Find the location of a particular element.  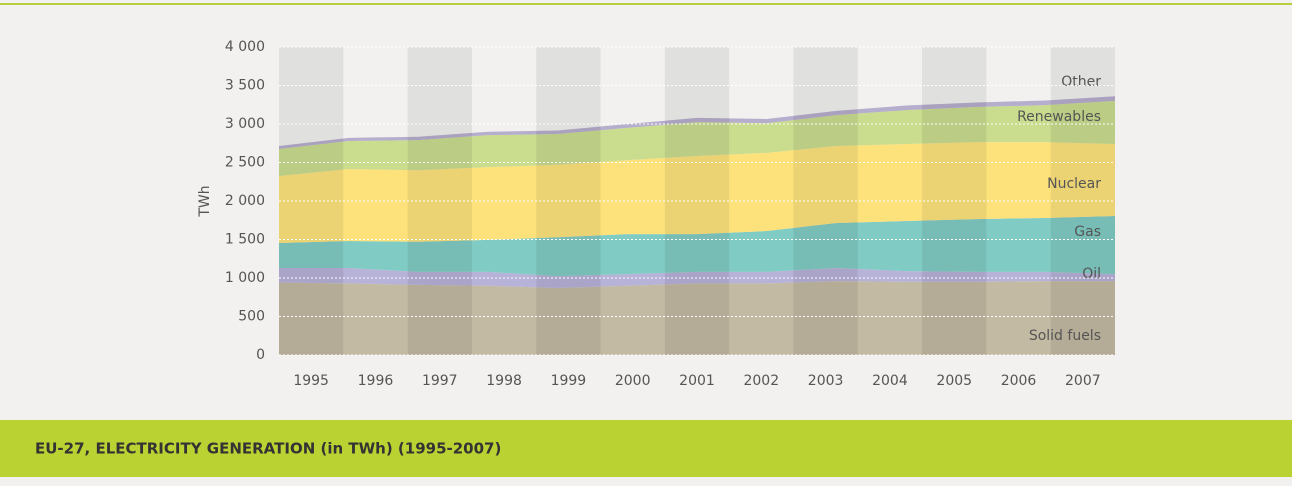

series-label: Nuclear is located at coordinates (1074, 184).